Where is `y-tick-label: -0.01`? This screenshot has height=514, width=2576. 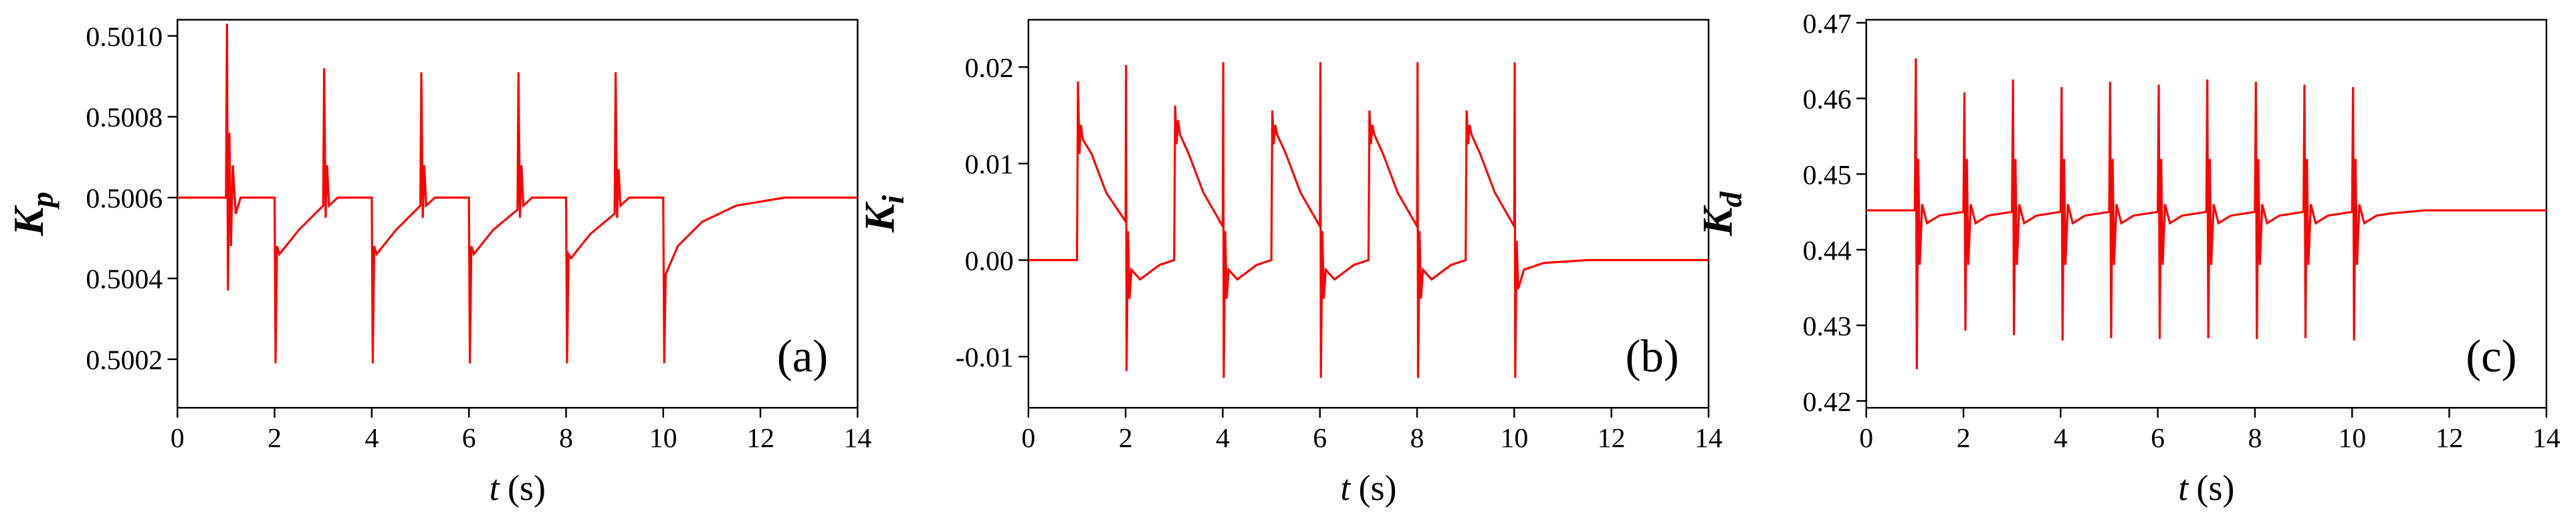 y-tick-label: -0.01 is located at coordinates (985, 358).